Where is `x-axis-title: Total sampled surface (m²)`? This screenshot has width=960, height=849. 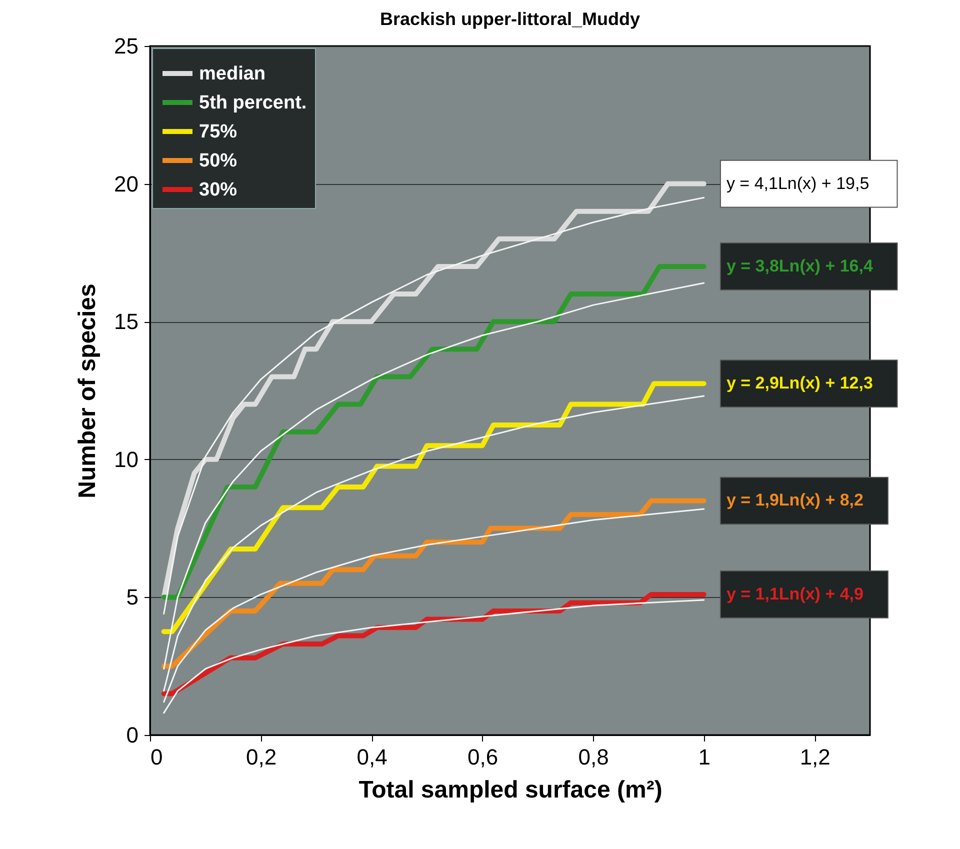
x-axis-title: Total sampled surface (m²) is located at coordinates (510, 790).